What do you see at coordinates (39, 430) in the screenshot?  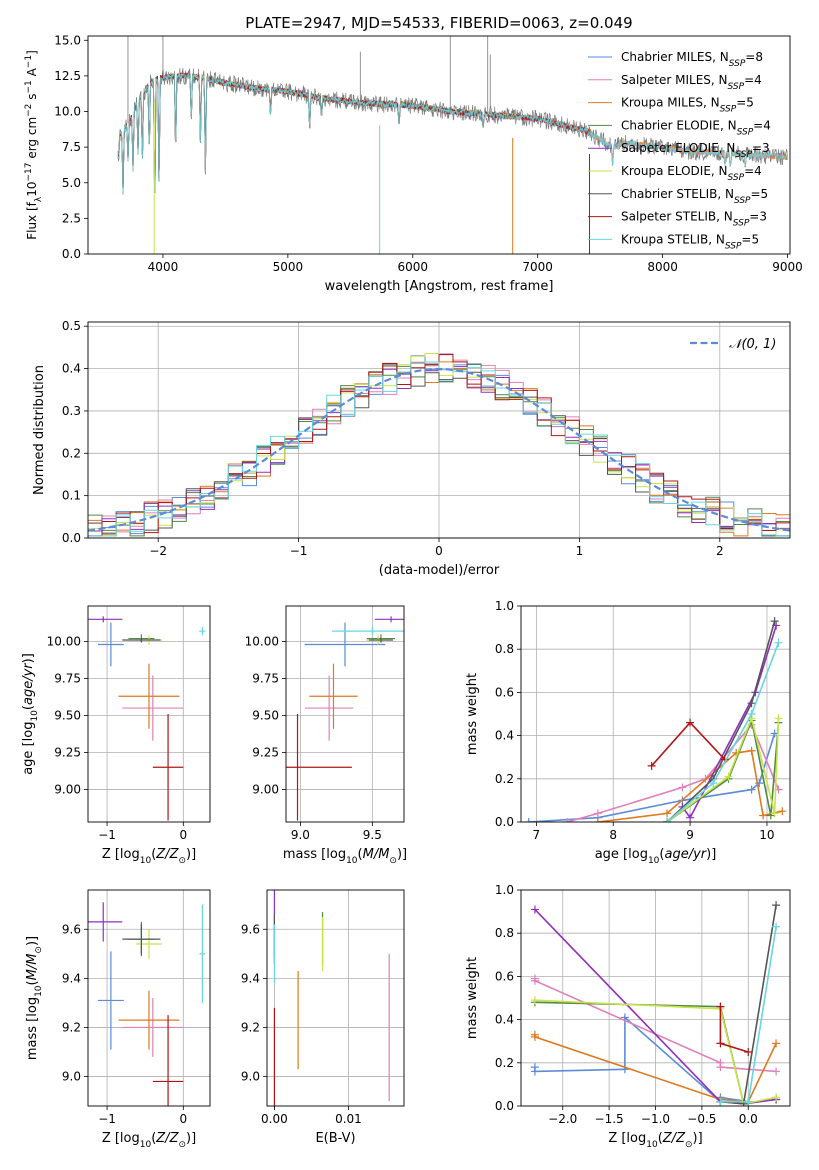 I see `y-axis-label: Normed distribution` at bounding box center [39, 430].